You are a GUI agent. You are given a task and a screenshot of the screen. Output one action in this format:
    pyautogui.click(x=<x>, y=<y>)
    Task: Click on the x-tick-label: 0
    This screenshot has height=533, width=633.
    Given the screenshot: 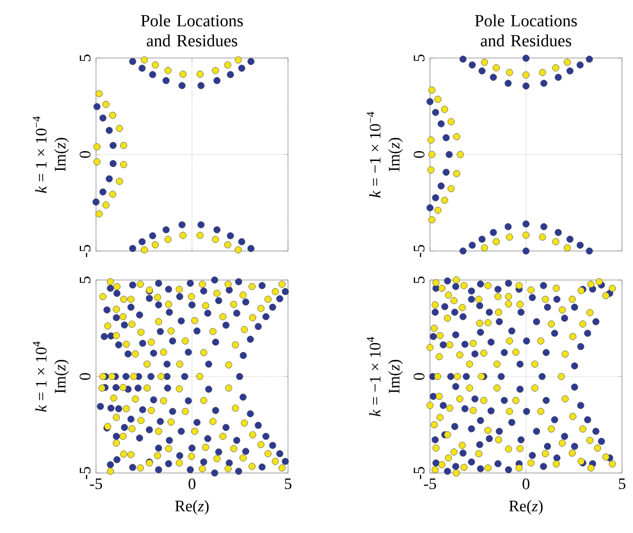 What is the action you would take?
    pyautogui.click(x=526, y=484)
    